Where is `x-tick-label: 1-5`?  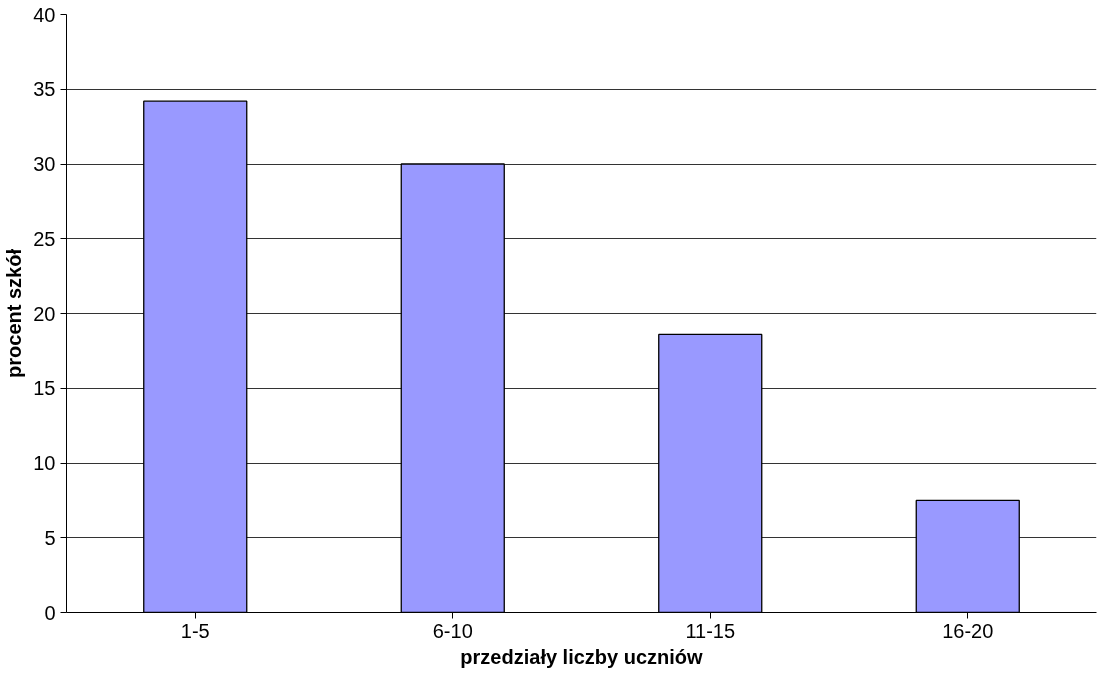 x-tick-label: 1-5 is located at coordinates (195, 630).